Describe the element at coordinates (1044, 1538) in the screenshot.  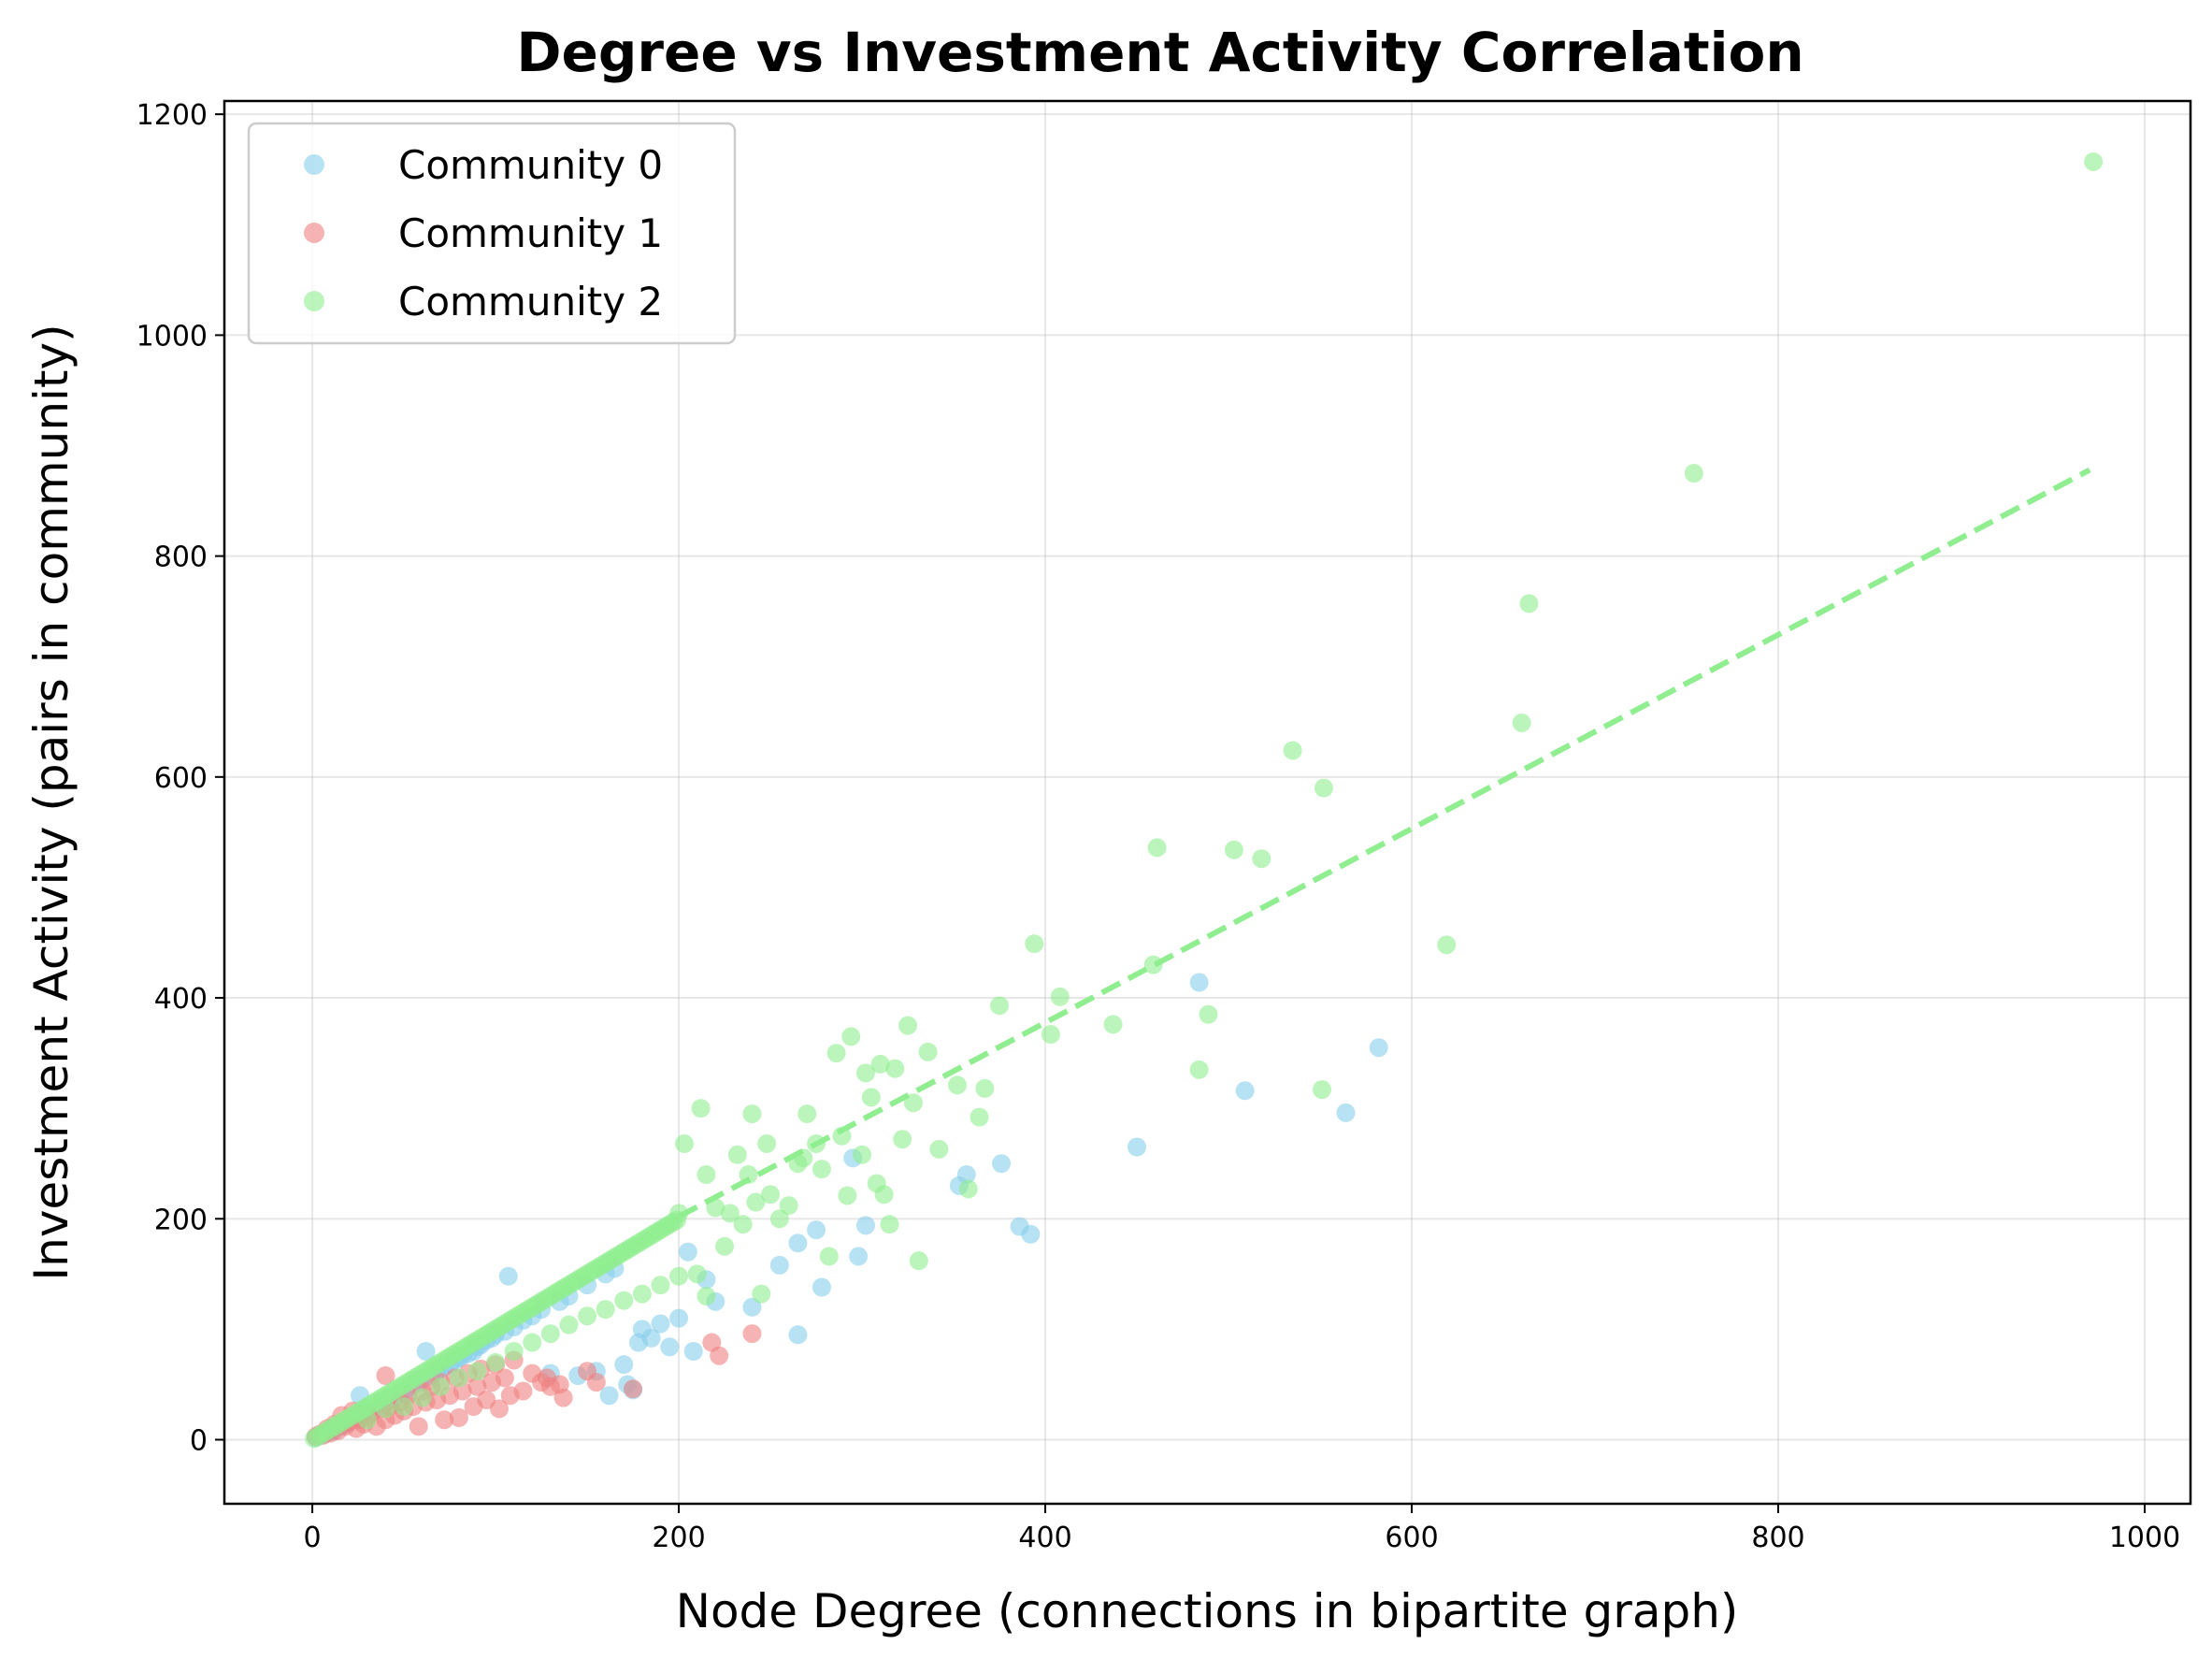
I see `x-tick-label: 400` at that location.